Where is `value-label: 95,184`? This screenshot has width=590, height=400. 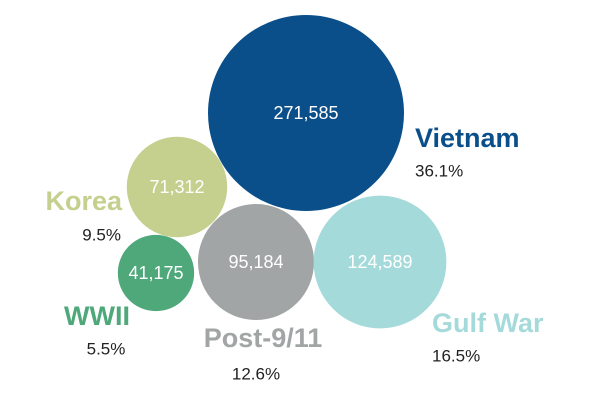
value-label: 95,184 is located at coordinates (255, 262).